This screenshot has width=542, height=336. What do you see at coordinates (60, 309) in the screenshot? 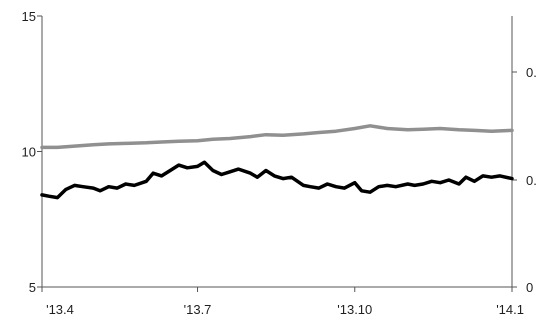
I see `x-tick-label: '13.4` at bounding box center [60, 309].